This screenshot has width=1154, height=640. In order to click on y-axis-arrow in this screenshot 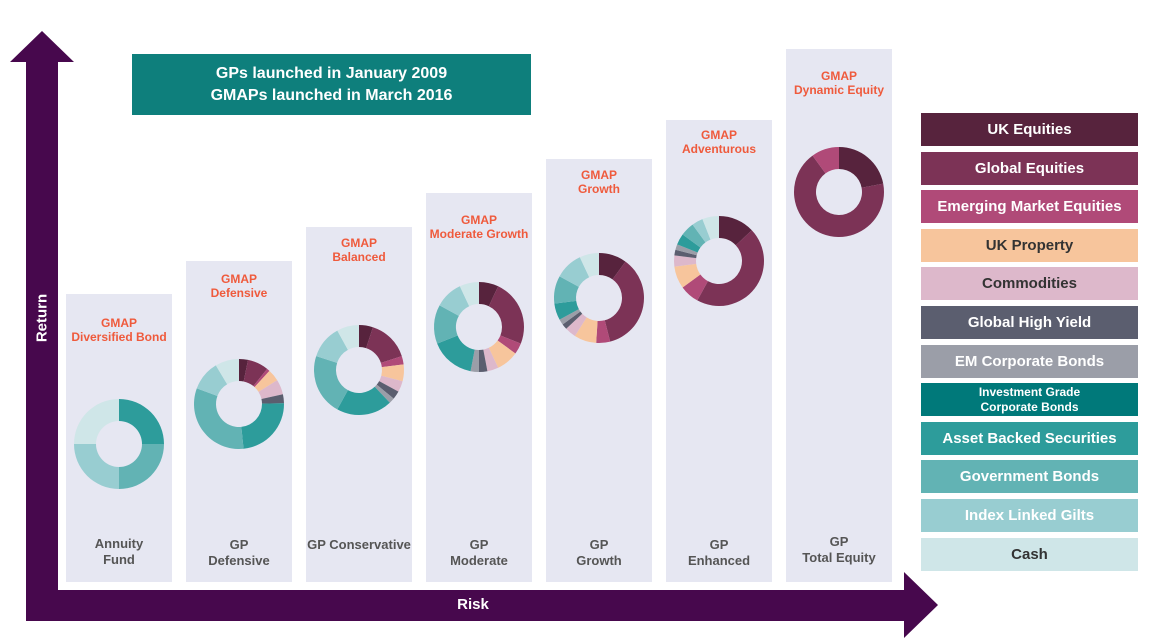, I will do `click(42, 310)`.